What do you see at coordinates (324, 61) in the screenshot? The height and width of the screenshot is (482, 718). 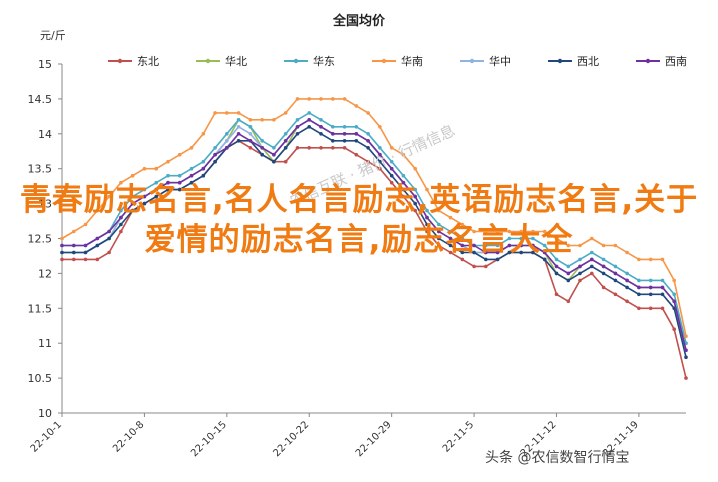 I see `legend-label: 华东` at bounding box center [324, 61].